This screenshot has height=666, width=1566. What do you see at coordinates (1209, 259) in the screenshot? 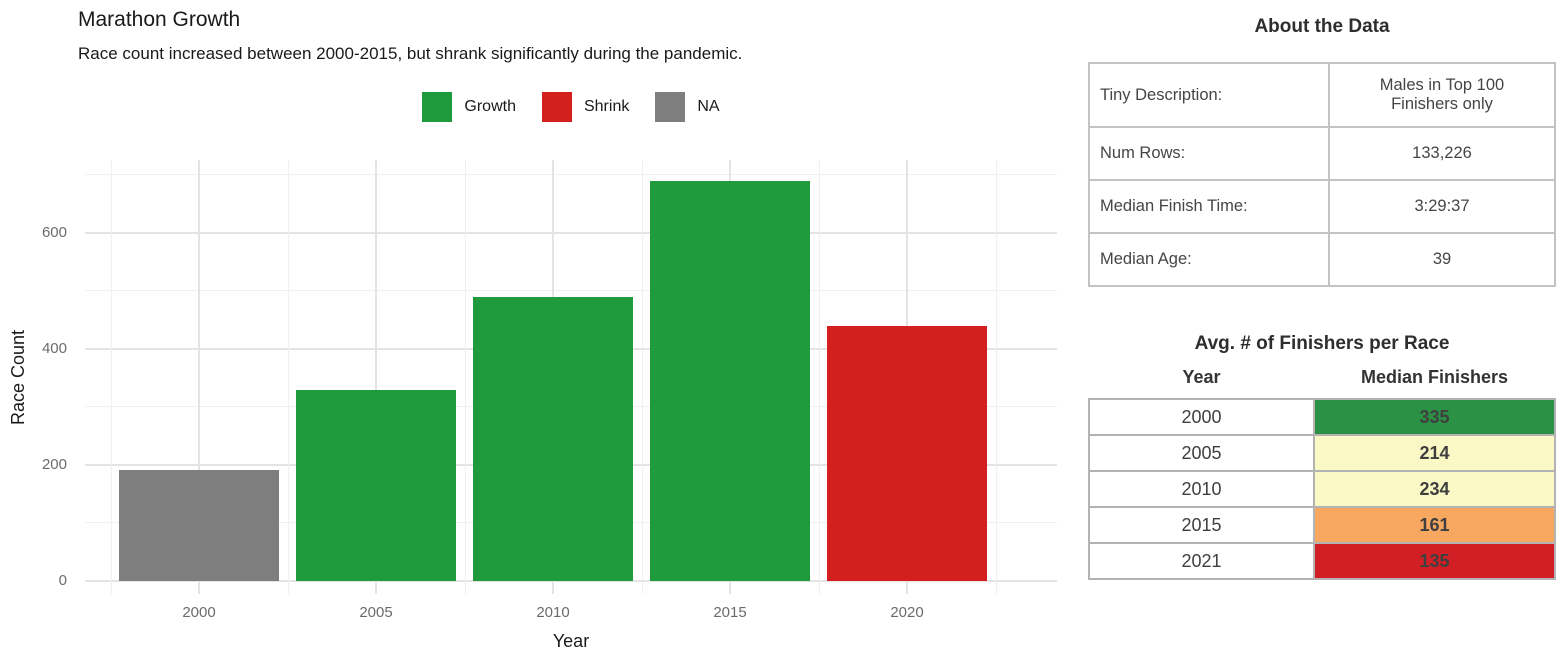
I see `about-row-label: Median Age:` at bounding box center [1209, 259].